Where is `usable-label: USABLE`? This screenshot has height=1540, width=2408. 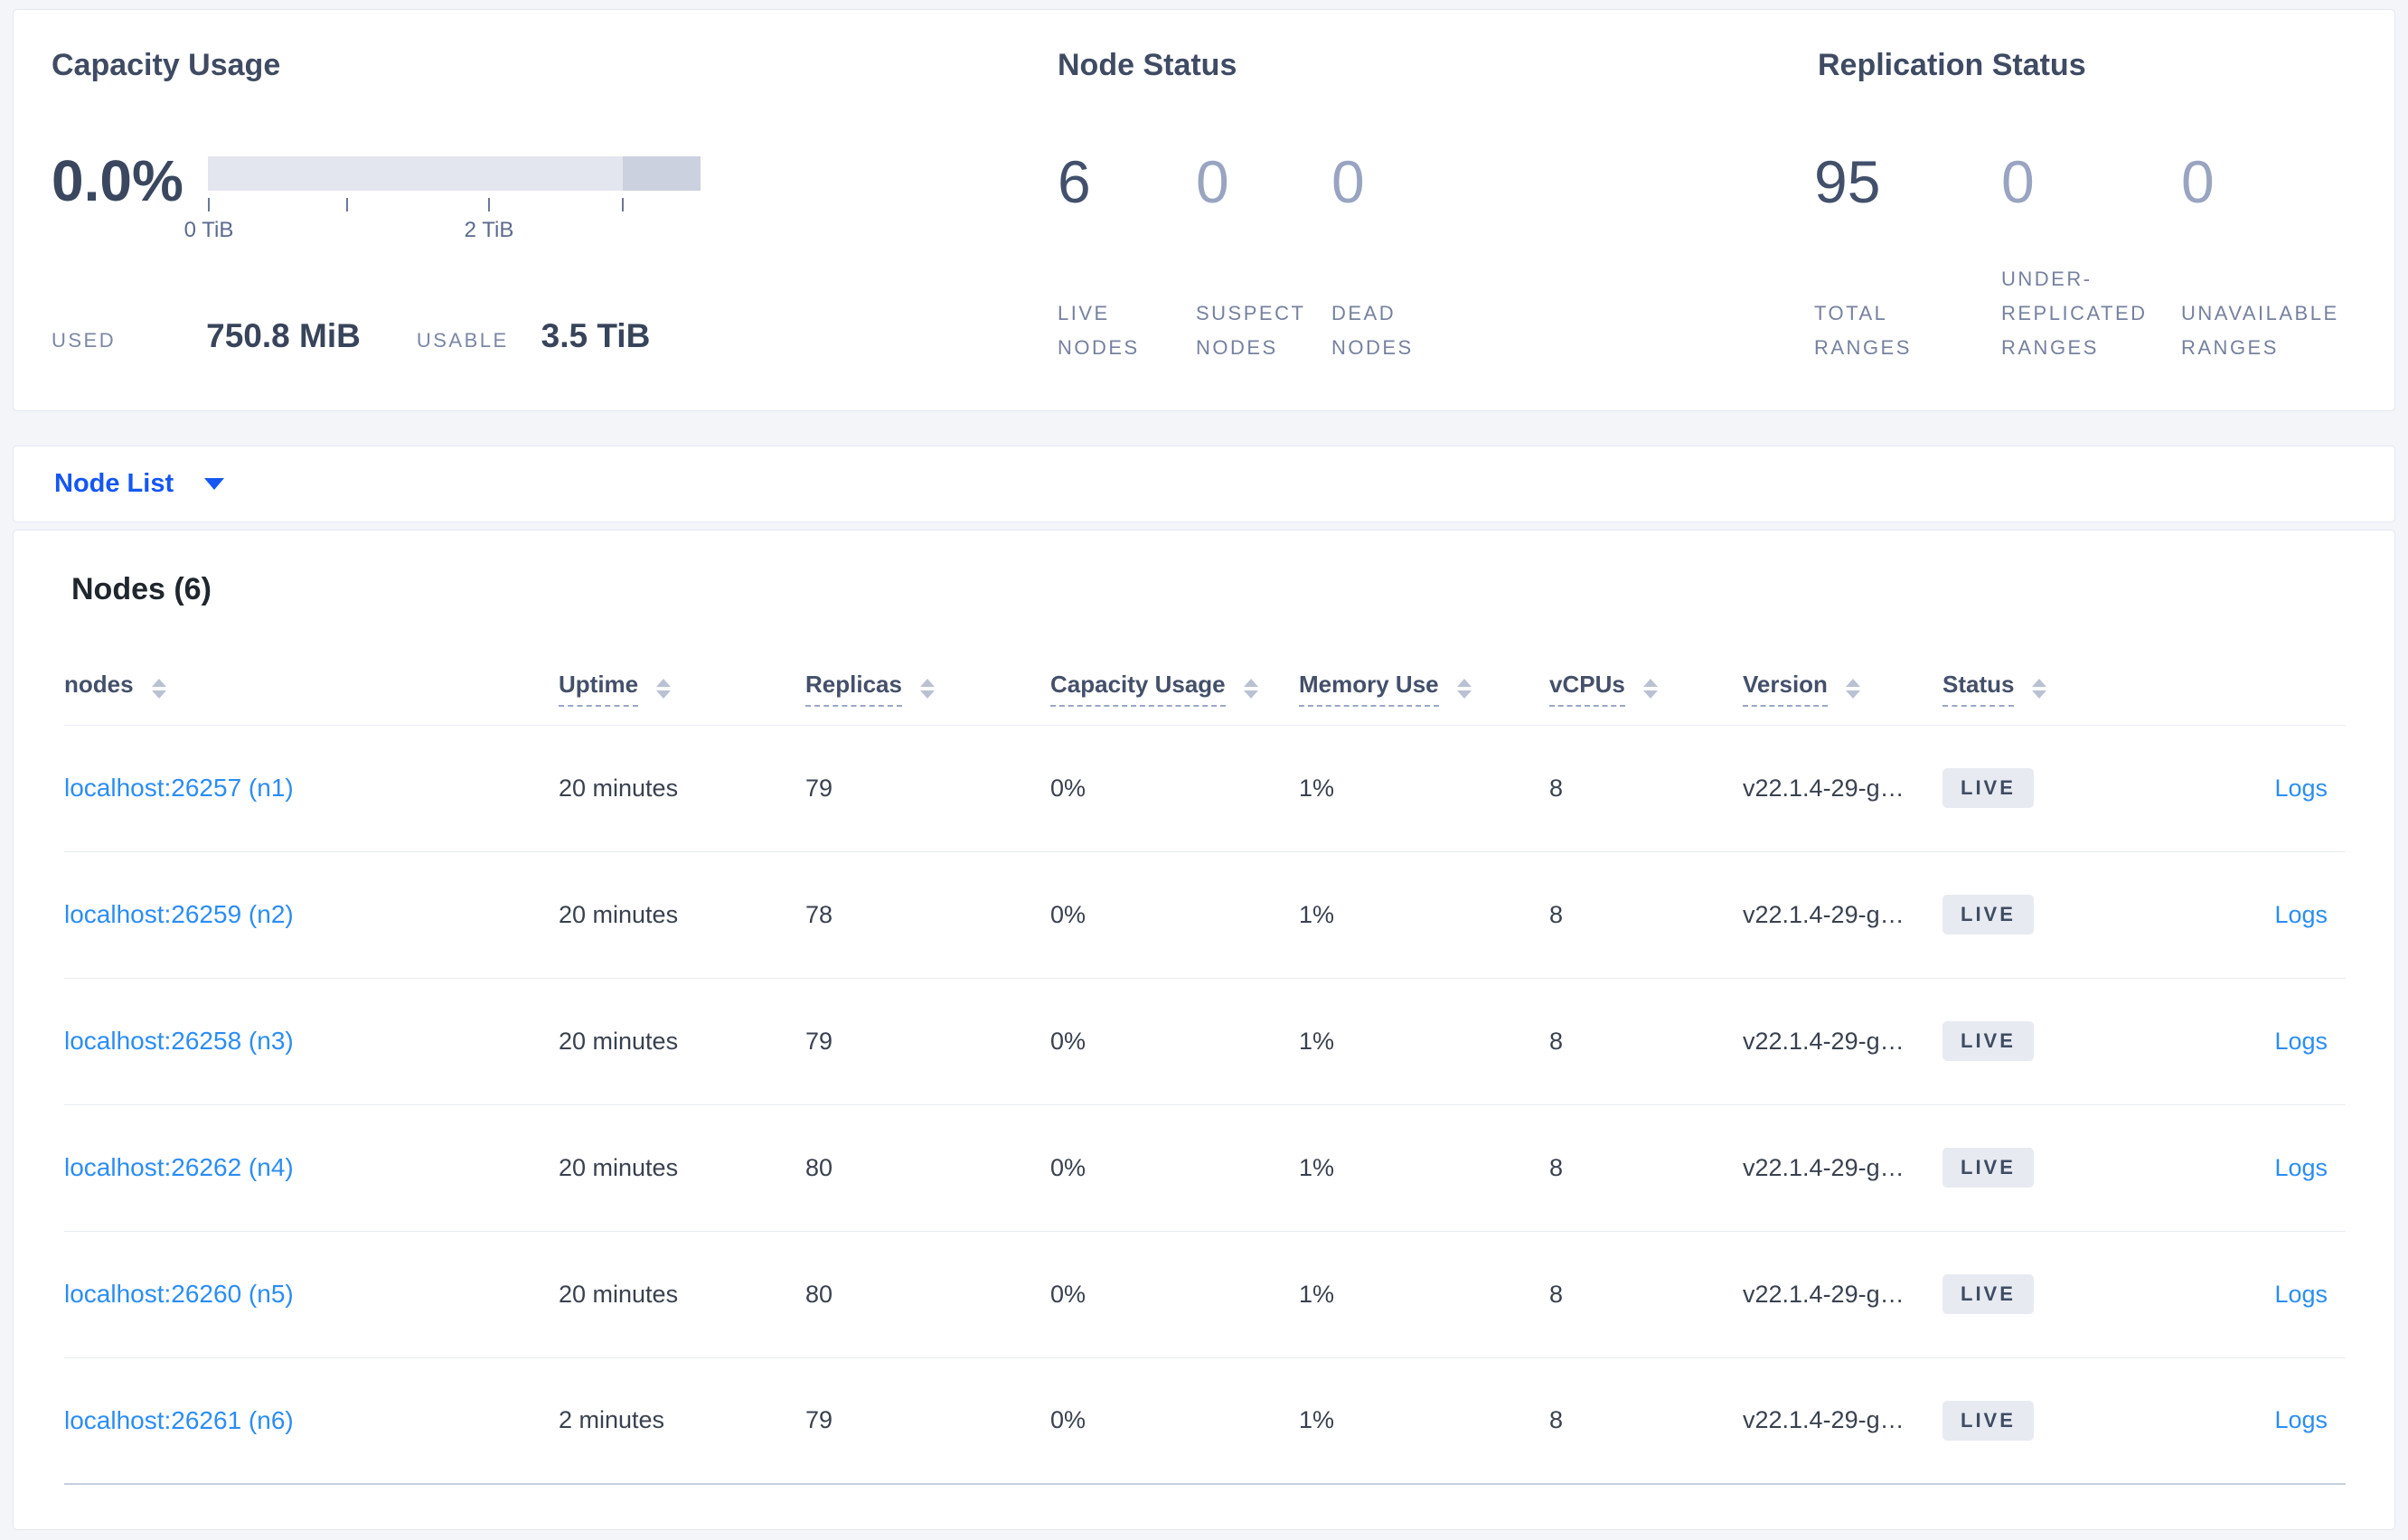
usable-label: USABLE is located at coordinates (462, 340).